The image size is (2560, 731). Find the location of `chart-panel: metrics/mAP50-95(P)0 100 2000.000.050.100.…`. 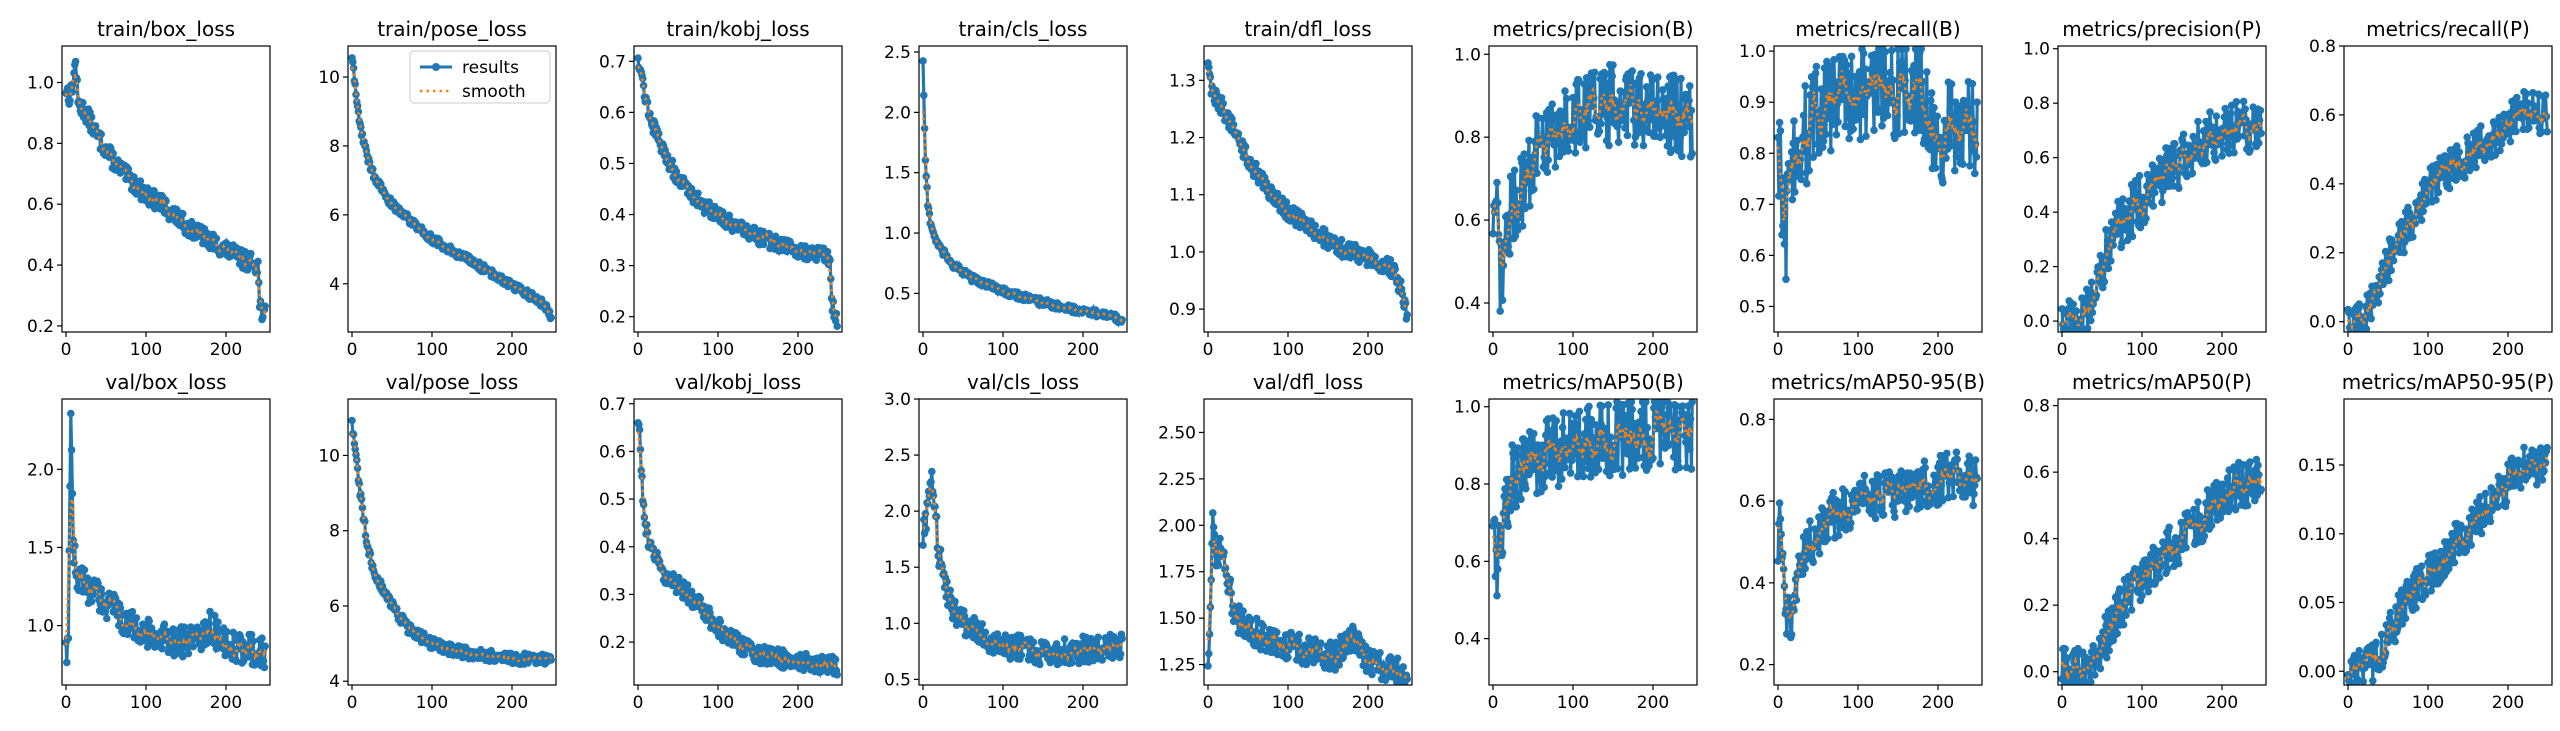

chart-panel: metrics/mAP50-95(P)0 100 2000.000.050.100.… is located at coordinates (2426, 541).